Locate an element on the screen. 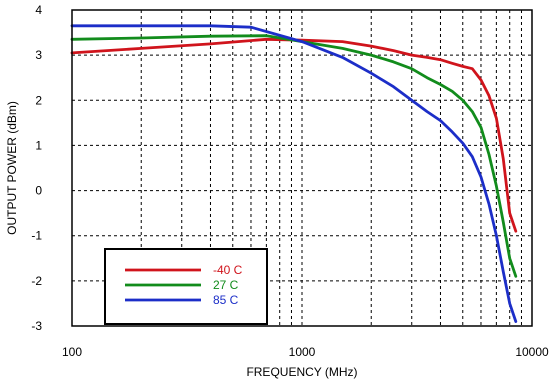  y-tick-label: 3 is located at coordinates (38, 55).